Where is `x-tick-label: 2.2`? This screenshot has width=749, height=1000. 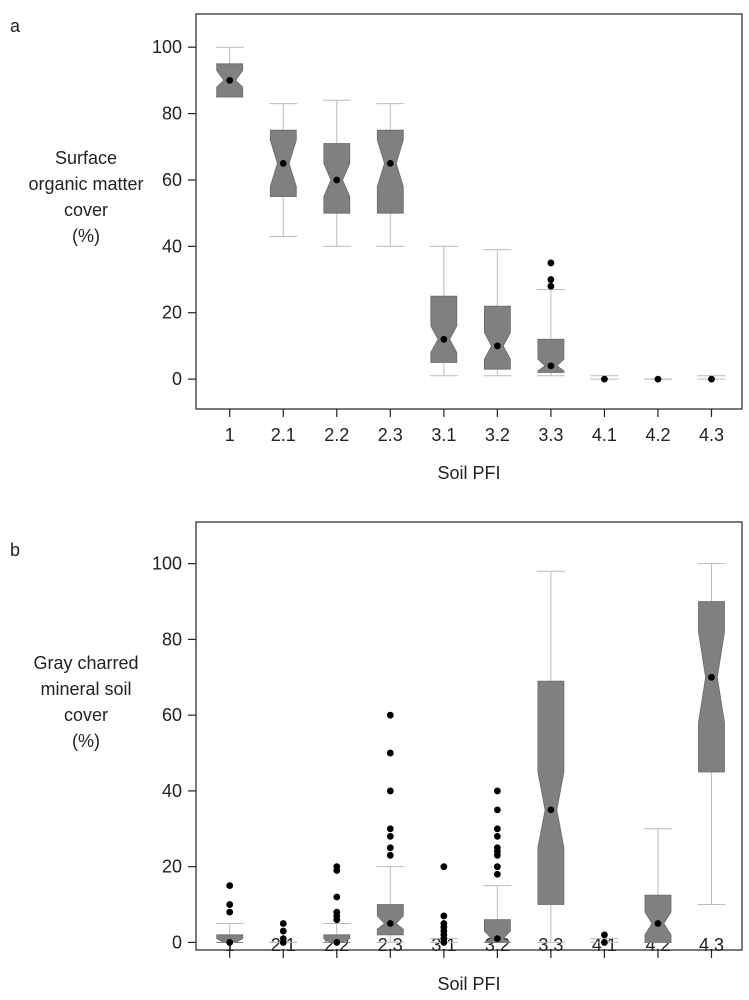 x-tick-label: 2.2 is located at coordinates (336, 435).